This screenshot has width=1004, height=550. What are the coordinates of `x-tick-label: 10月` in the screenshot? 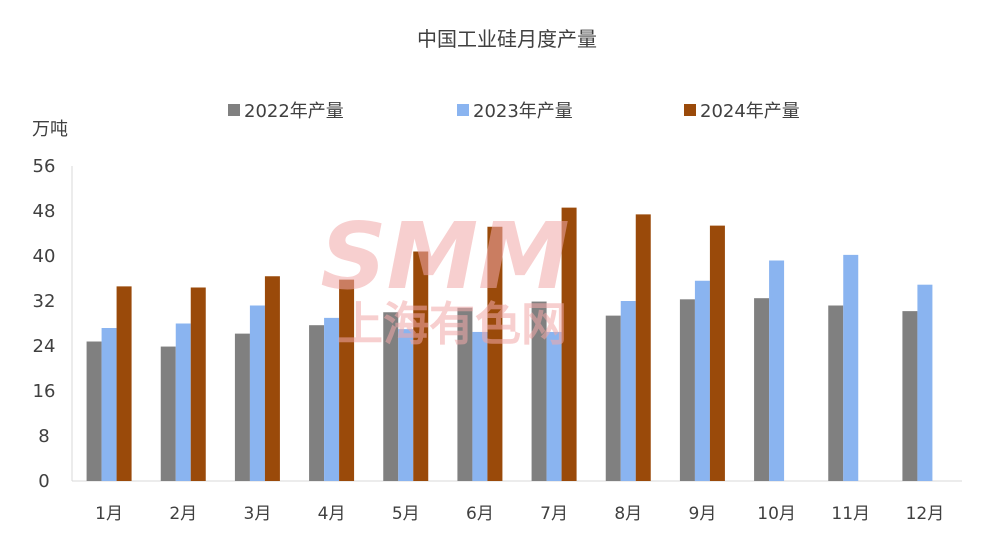 It's located at (776, 514).